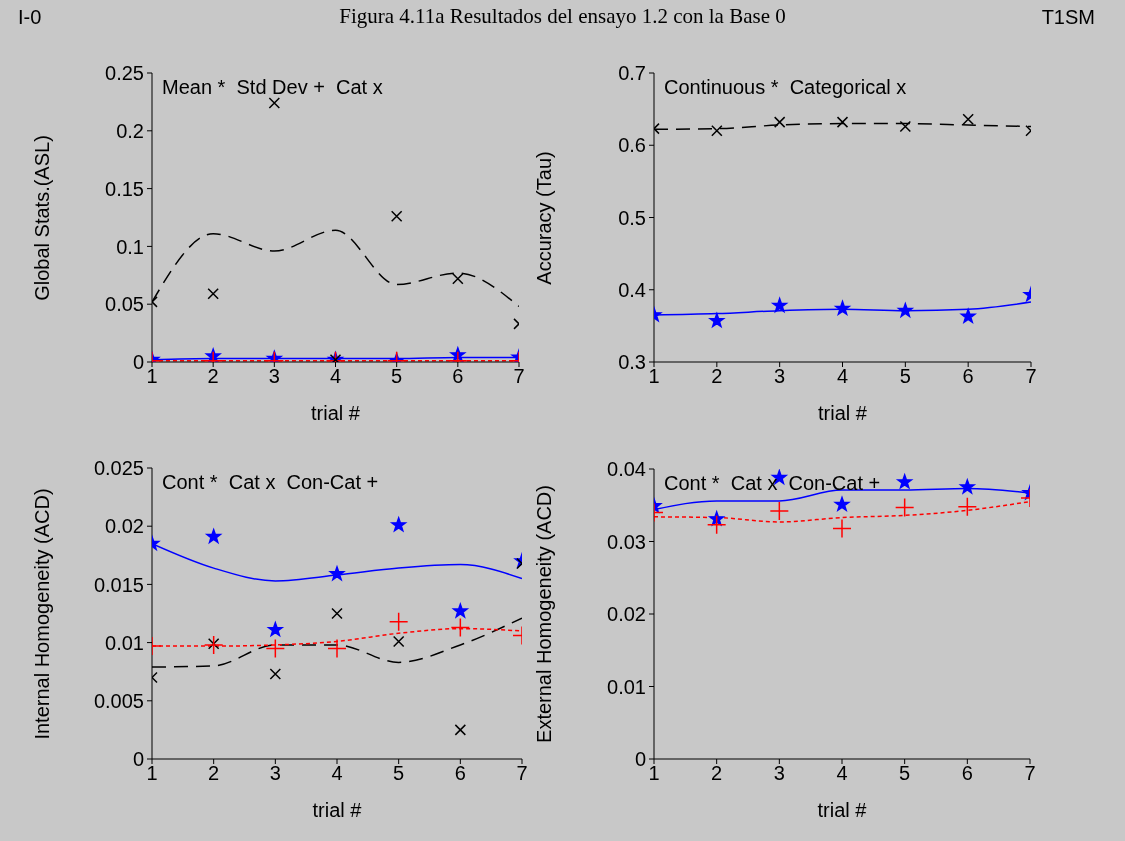 The image size is (1125, 841). What do you see at coordinates (124, 304) in the screenshot?
I see `y-tick-label: 0.05` at bounding box center [124, 304].